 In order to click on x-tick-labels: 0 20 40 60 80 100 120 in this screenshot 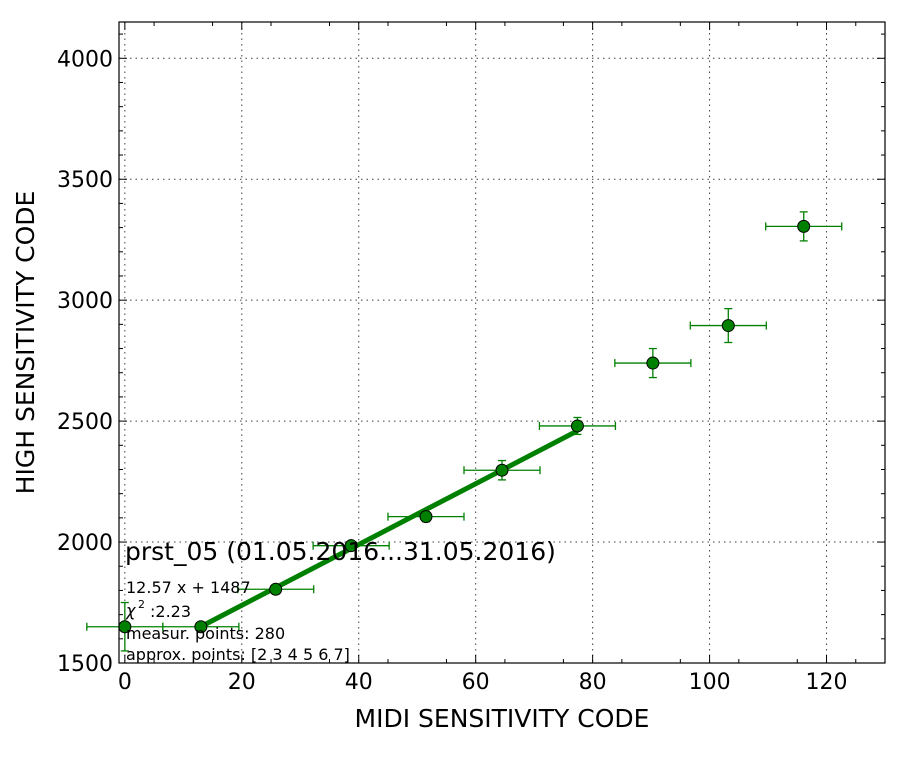, I will do `click(483, 682)`.